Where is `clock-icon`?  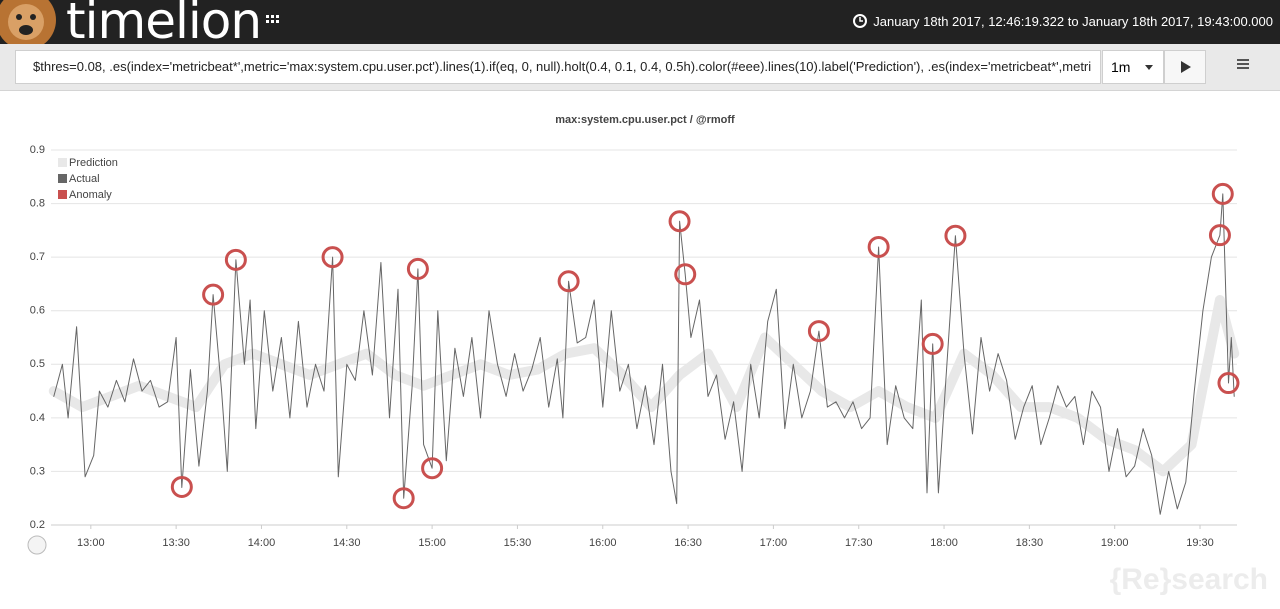
clock-icon is located at coordinates (860, 21).